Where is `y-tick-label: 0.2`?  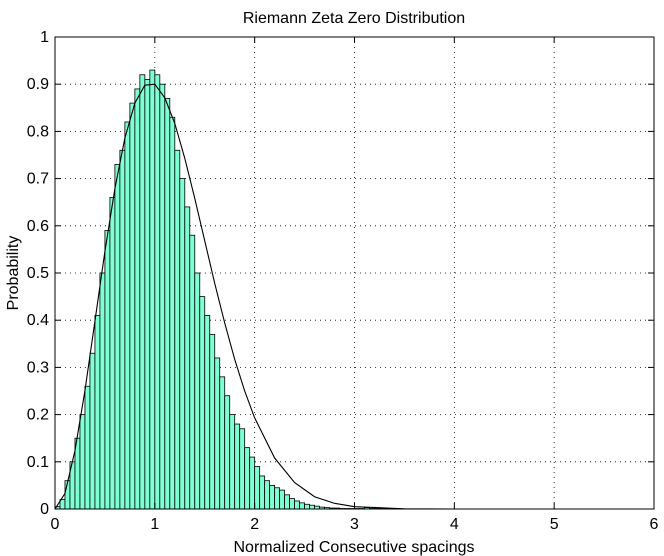
y-tick-label: 0.2 is located at coordinates (38, 415).